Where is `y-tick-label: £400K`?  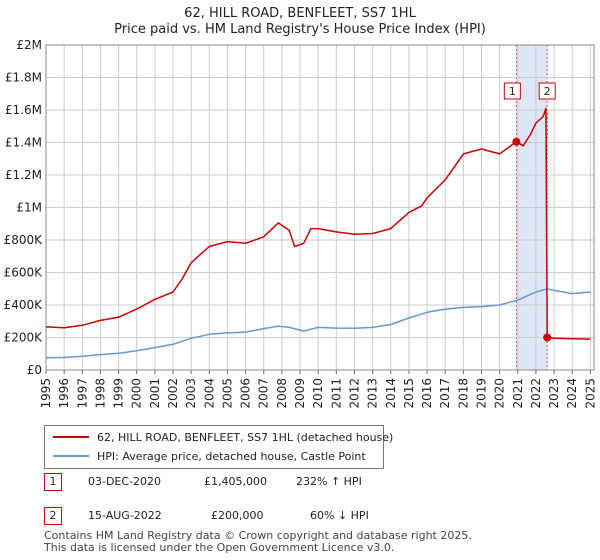 y-tick-label: £400K is located at coordinates (24, 305).